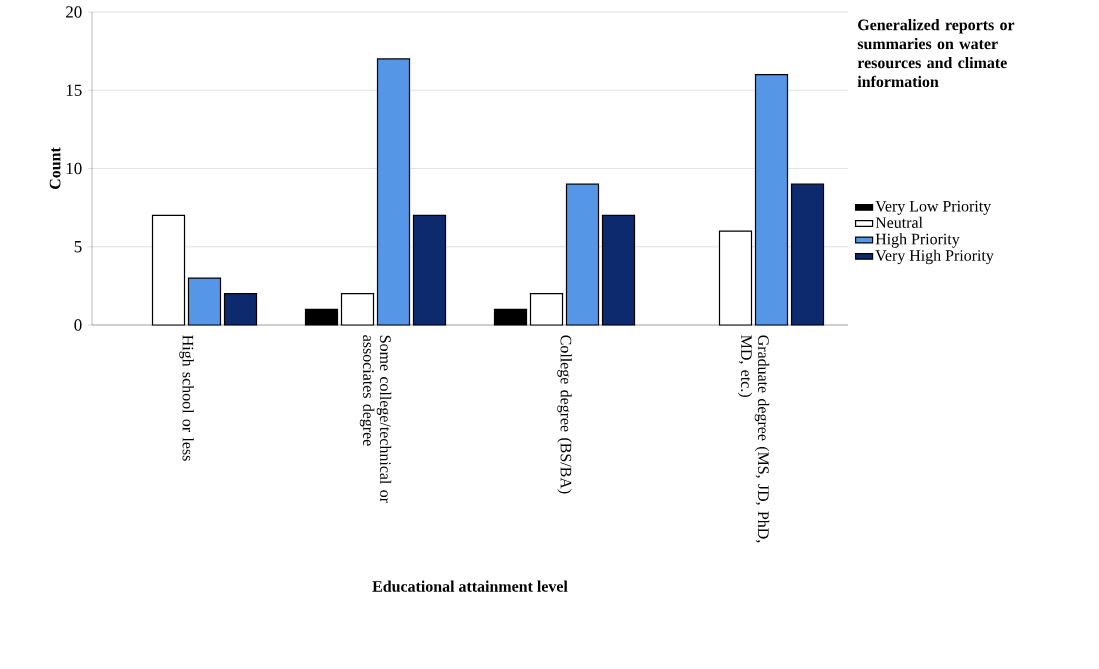 The image size is (1099, 669). Describe the element at coordinates (74, 168) in the screenshot. I see `y-tick-label: 10` at that location.